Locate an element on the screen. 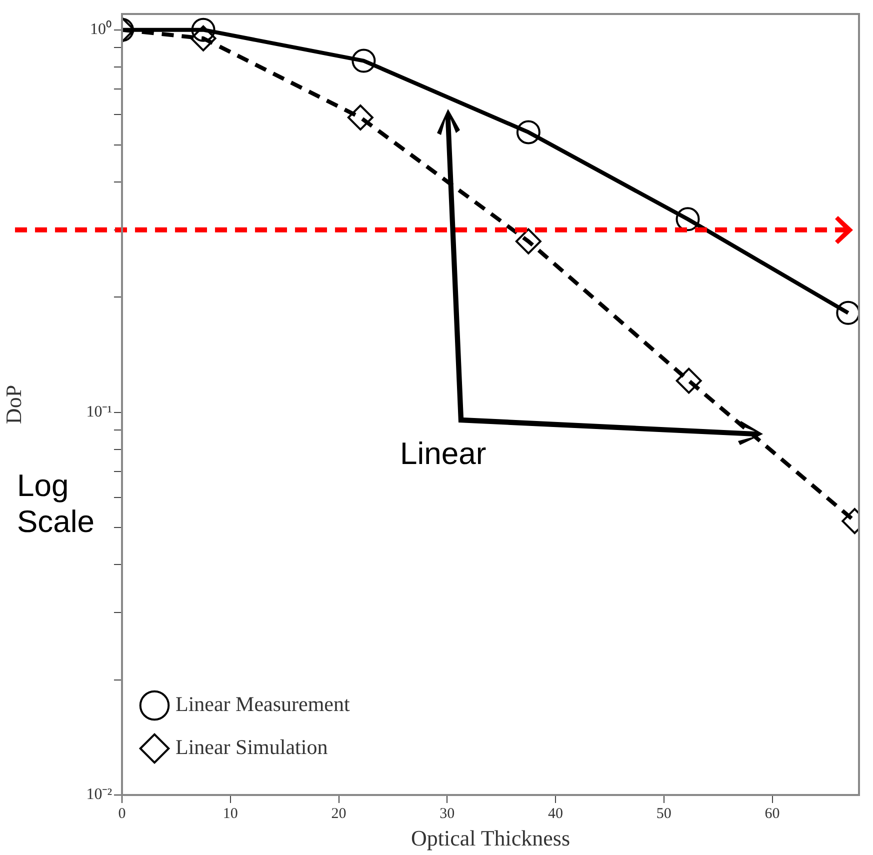 The width and height of the screenshot is (873, 855). x-tick-label: 30 is located at coordinates (447, 814).